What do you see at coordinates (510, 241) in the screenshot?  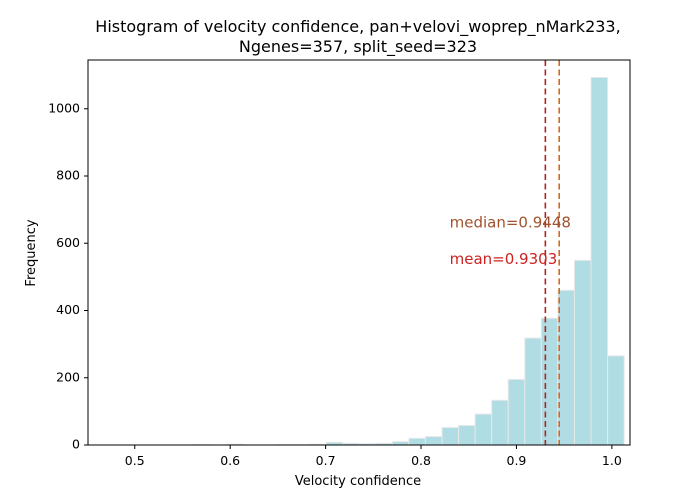 I see `annotations: median=0.9448 mean=0.9303` at bounding box center [510, 241].